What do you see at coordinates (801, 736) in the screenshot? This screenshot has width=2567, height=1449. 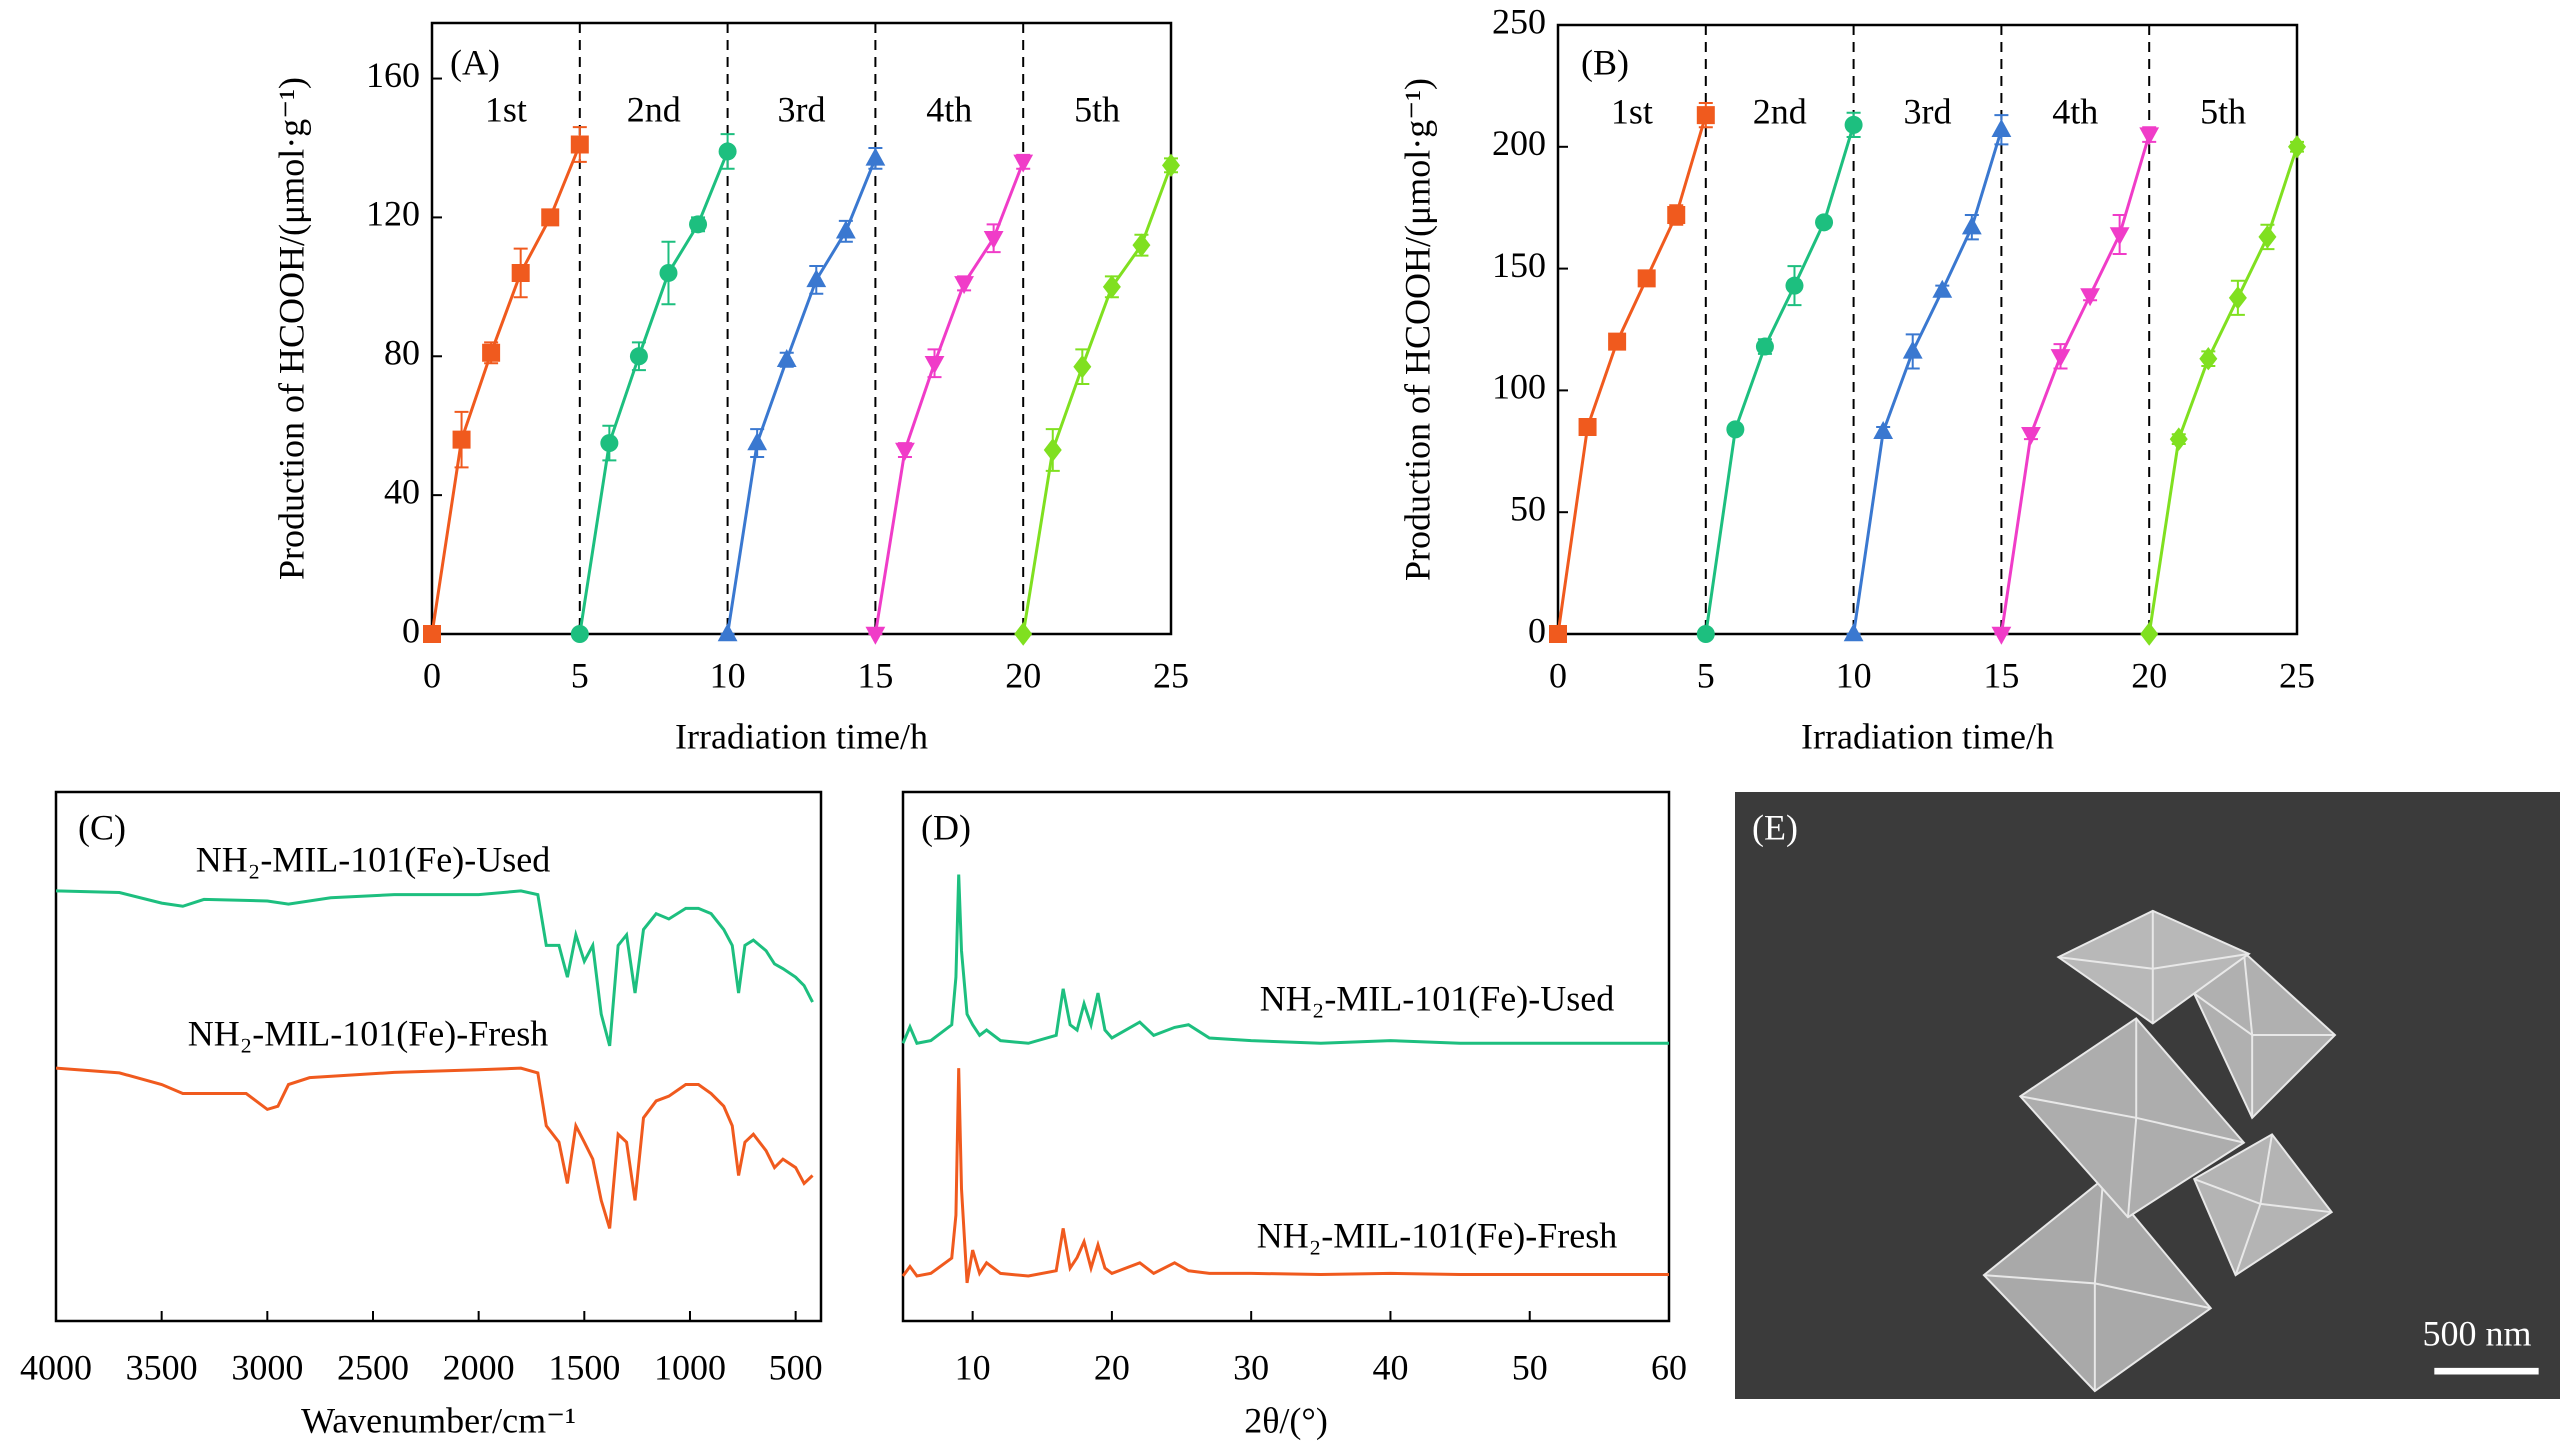 I see `x-axis-label: Irradiation time/h` at bounding box center [801, 736].